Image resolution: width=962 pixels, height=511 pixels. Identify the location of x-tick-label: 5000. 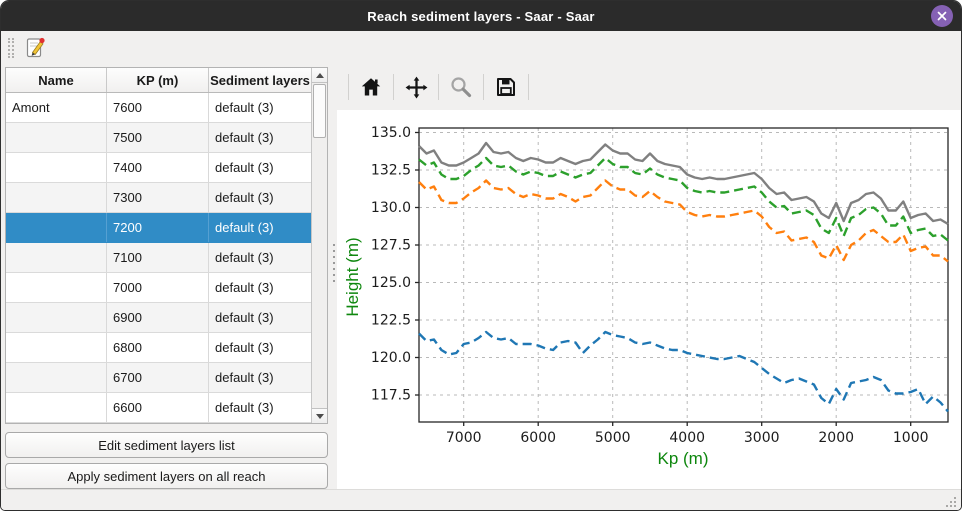
(613, 438).